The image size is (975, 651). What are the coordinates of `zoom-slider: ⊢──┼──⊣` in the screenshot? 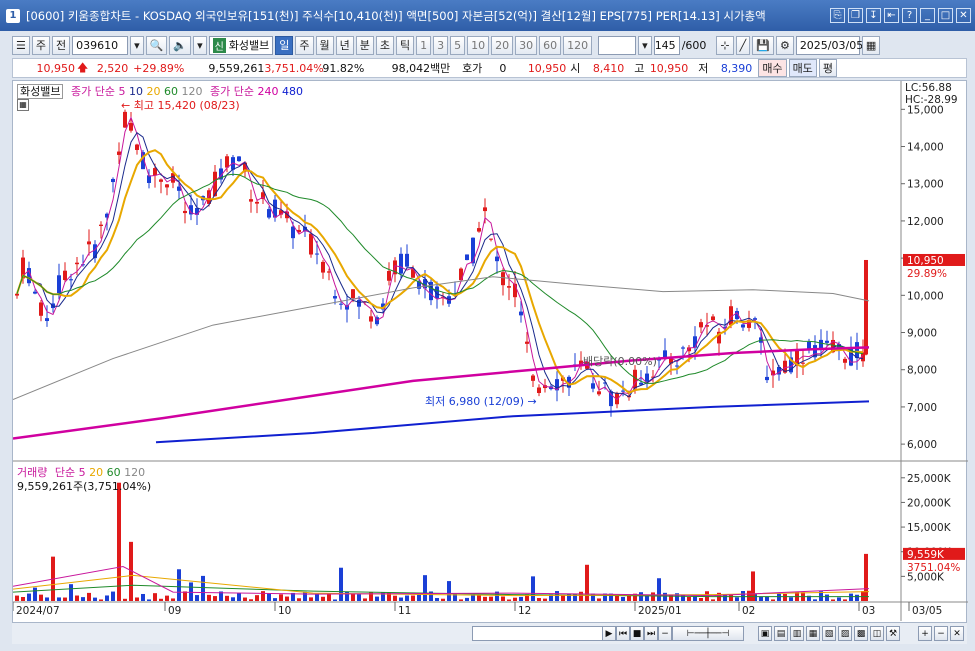 It's located at (708, 633).